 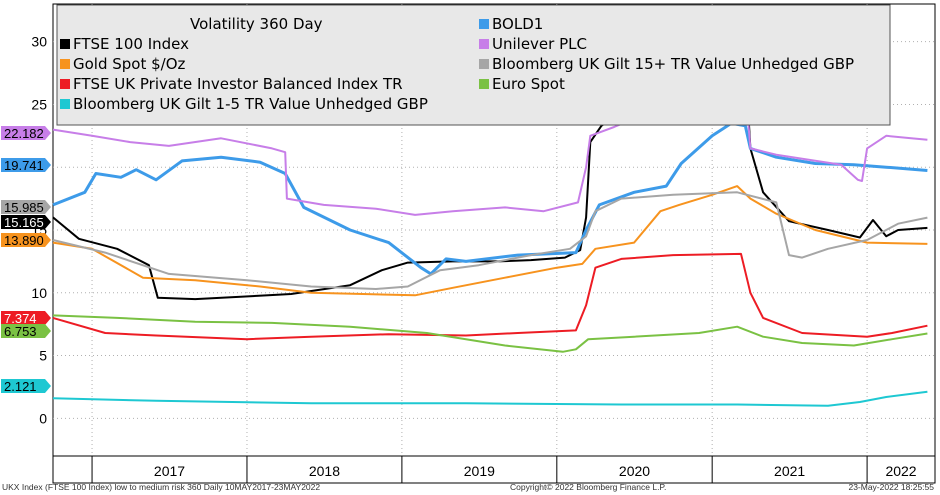 I want to click on x-tick-label: 2019, so click(x=479, y=471).